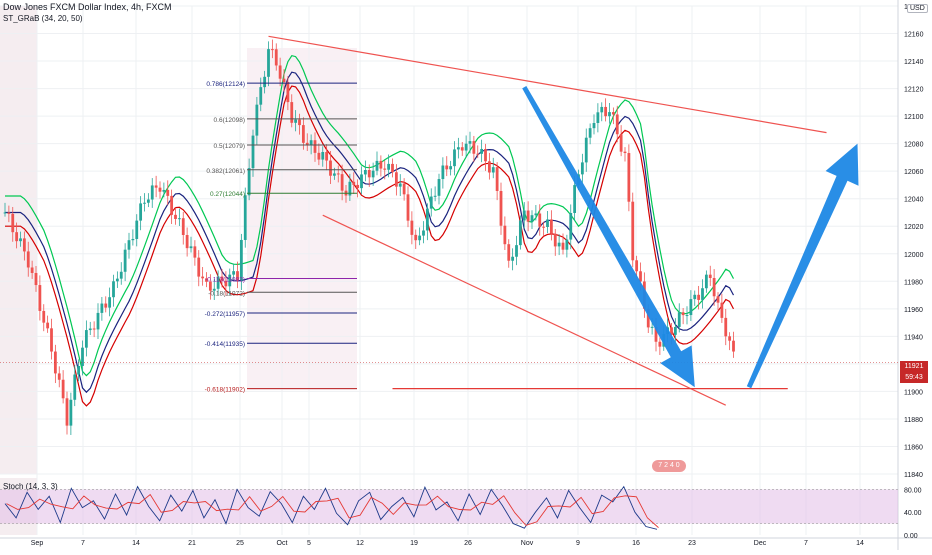  I want to click on y-tick-label: 12040, so click(914, 200).